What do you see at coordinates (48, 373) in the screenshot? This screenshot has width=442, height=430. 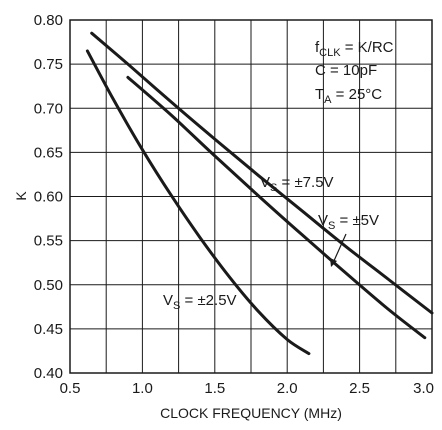 I see `y-tick-label: 0.40` at bounding box center [48, 373].